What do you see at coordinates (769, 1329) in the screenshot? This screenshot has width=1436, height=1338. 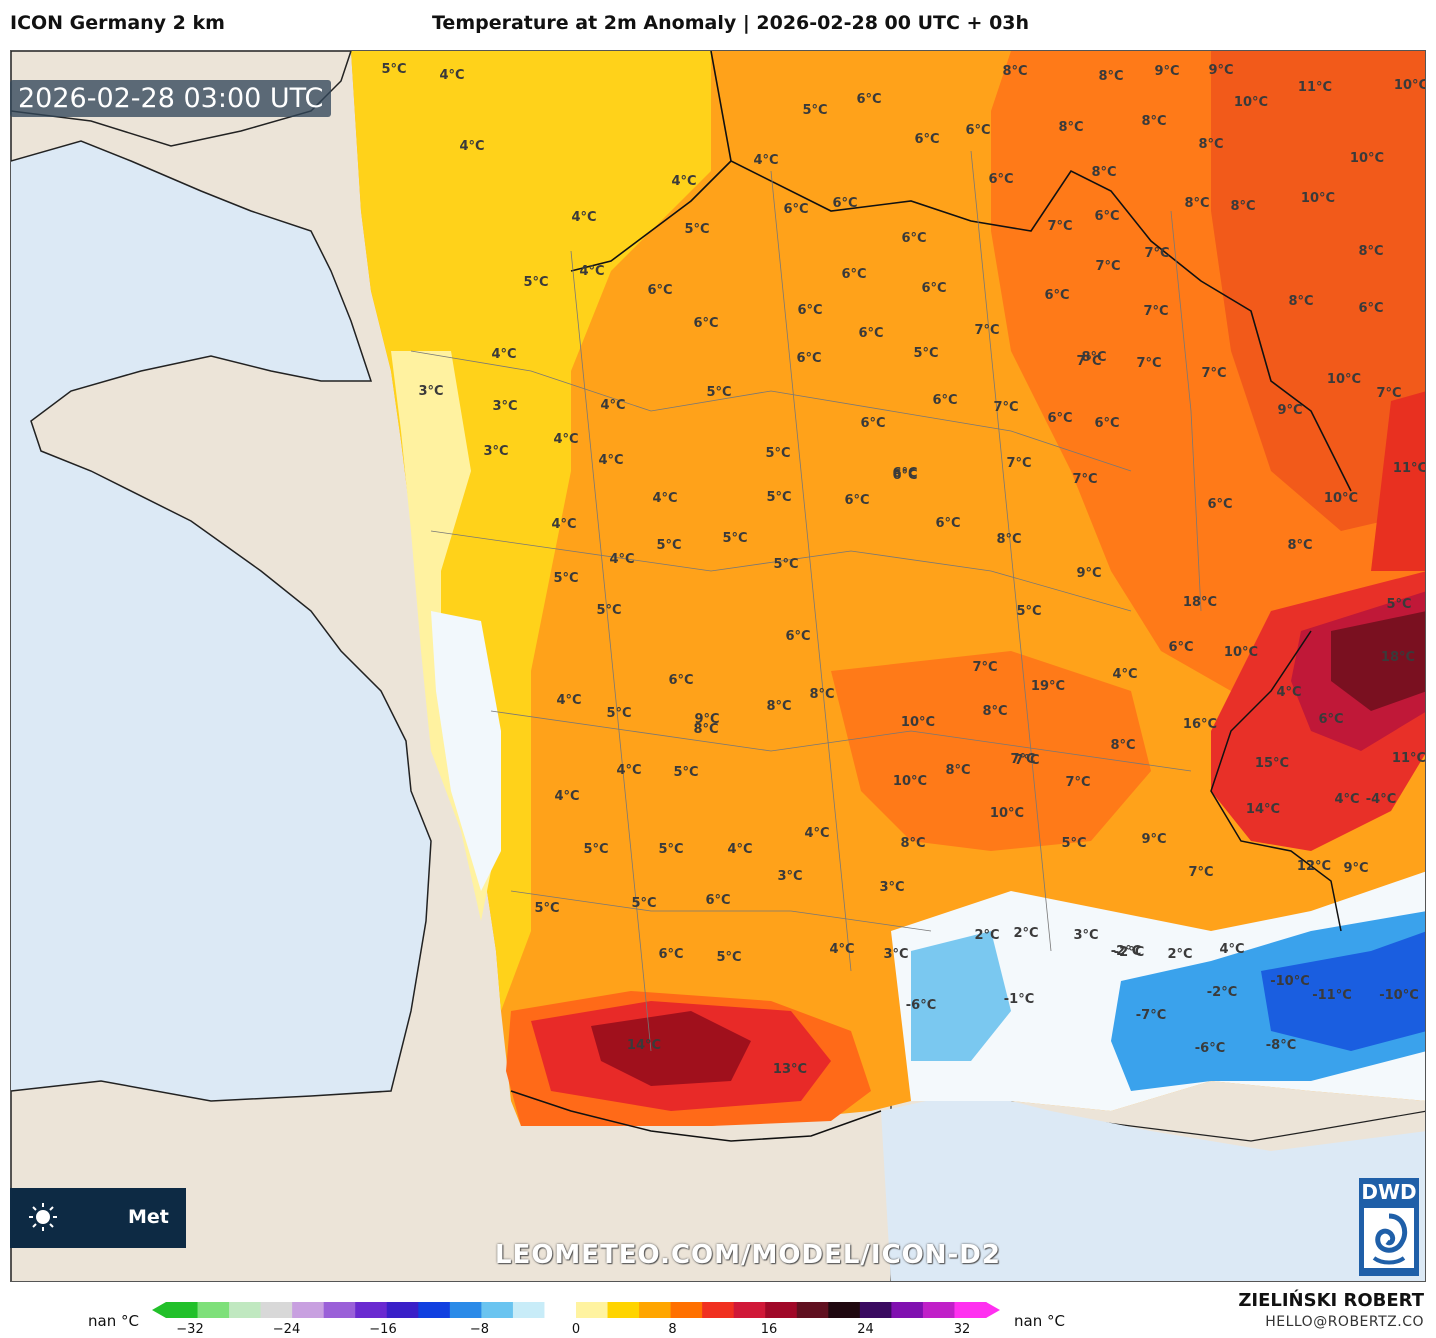 I see `colorbar-tick-label: 16` at bounding box center [769, 1329].